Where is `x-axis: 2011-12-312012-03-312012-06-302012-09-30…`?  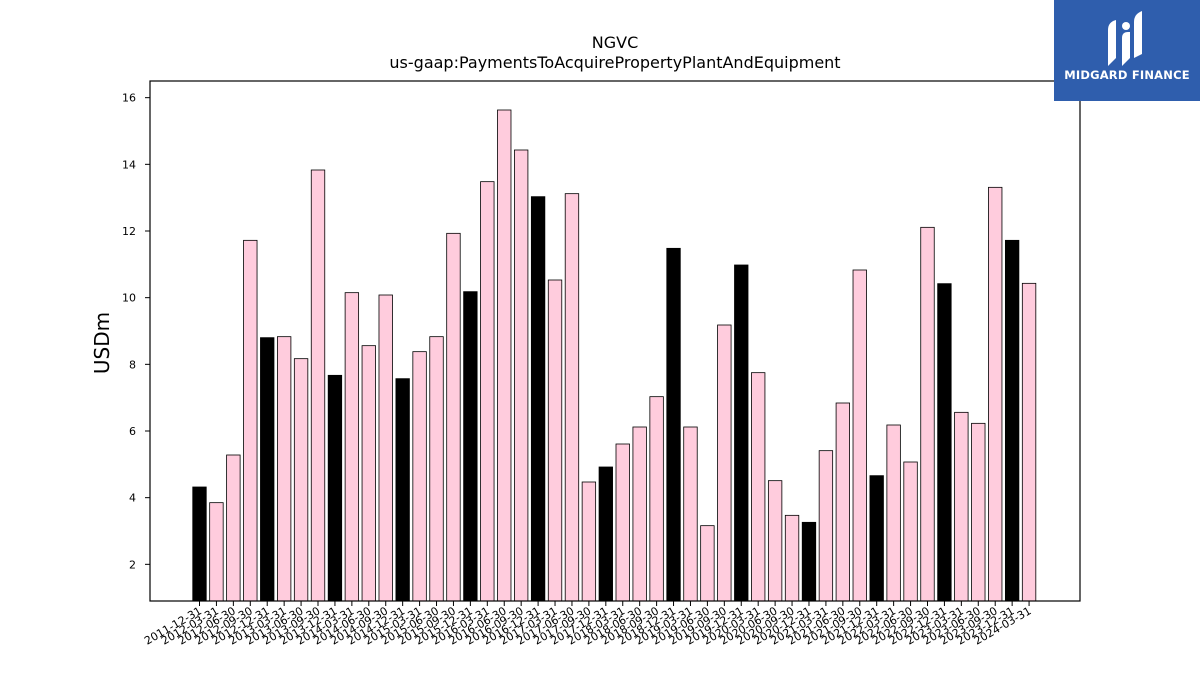 x-axis: 2011-12-312012-03-312012-06-302012-09-30… is located at coordinates (588, 624).